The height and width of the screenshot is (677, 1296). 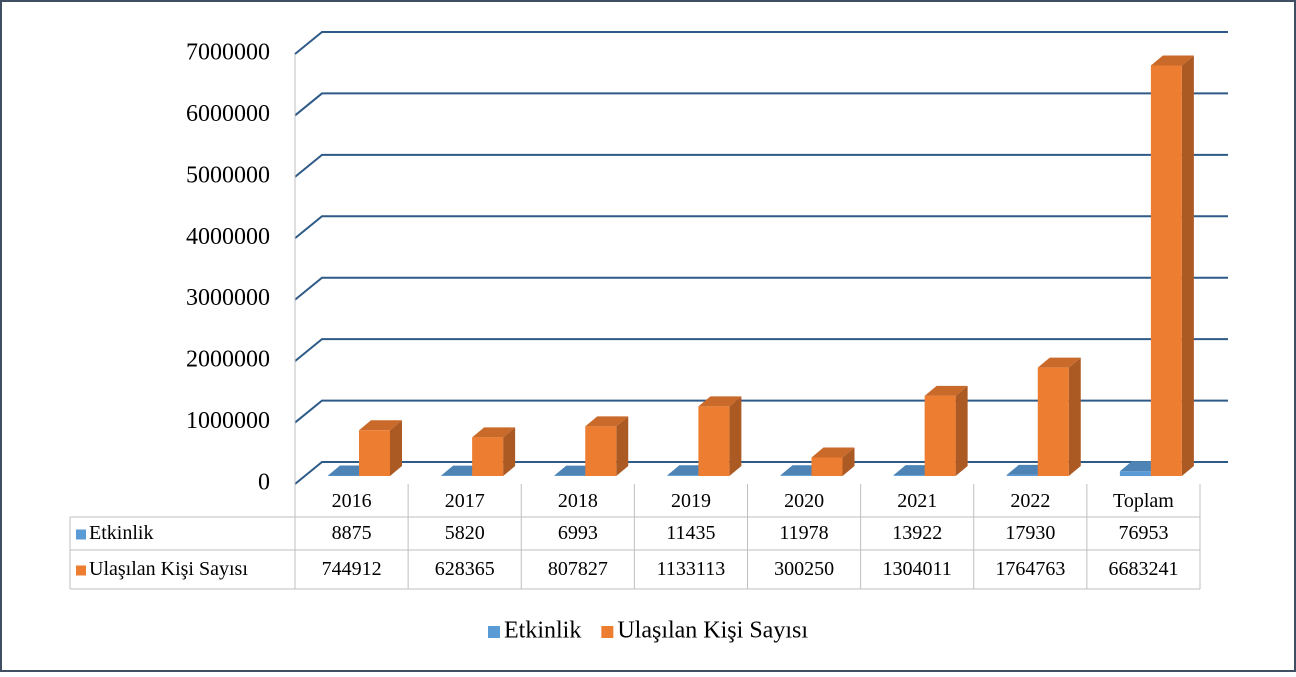 I want to click on table-cell: 6683241, so click(x=1143, y=569).